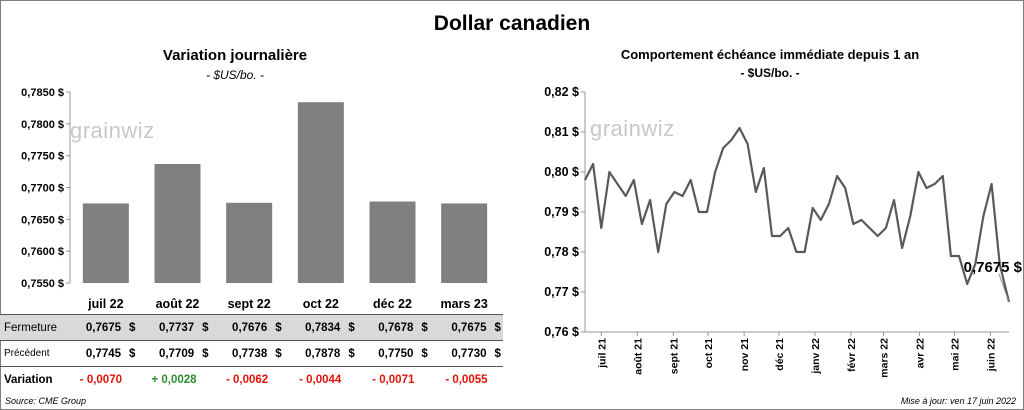 The image size is (1024, 410). Describe the element at coordinates (240, 327) in the screenshot. I see `table-cell: 0,7676` at that location.